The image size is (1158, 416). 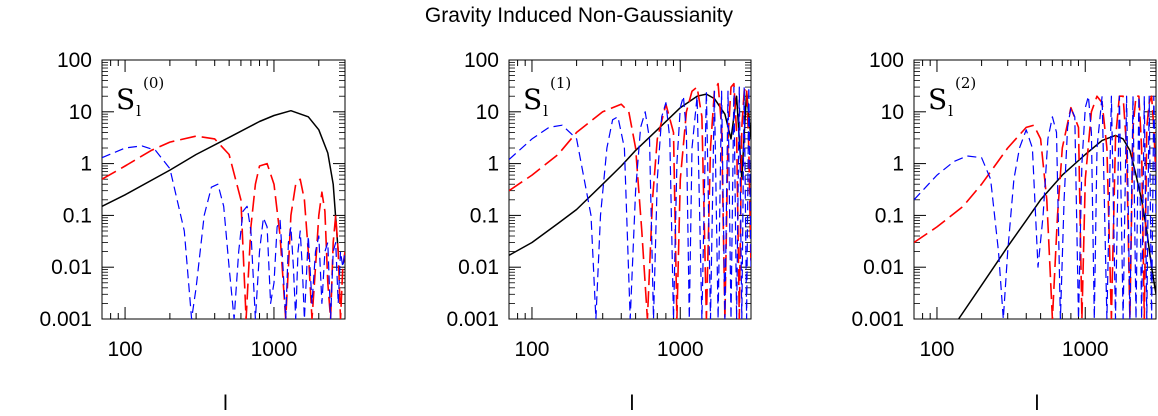 I want to click on panel-label: Sl(1), so click(x=547, y=97).